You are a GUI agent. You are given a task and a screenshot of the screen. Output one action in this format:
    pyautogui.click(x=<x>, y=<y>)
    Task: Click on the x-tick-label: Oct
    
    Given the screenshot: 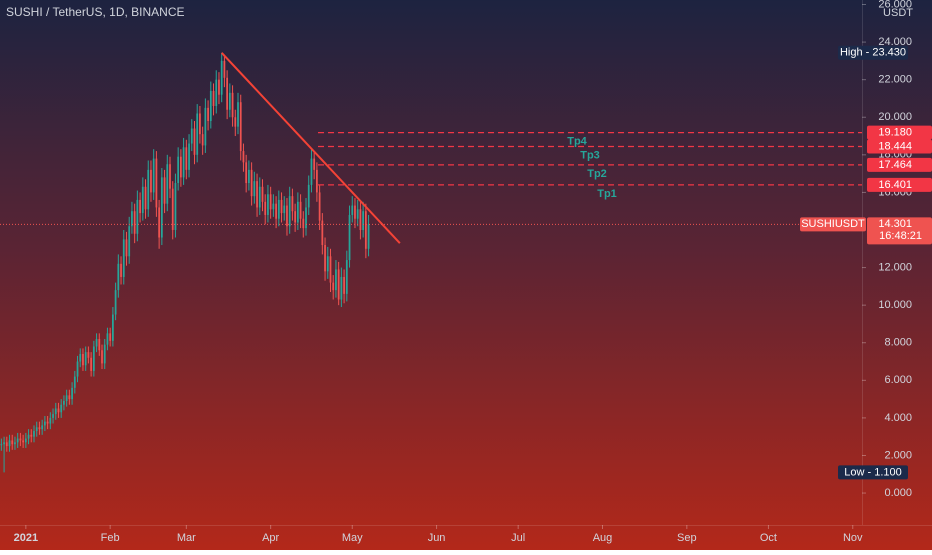 What is the action you would take?
    pyautogui.click(x=768, y=538)
    